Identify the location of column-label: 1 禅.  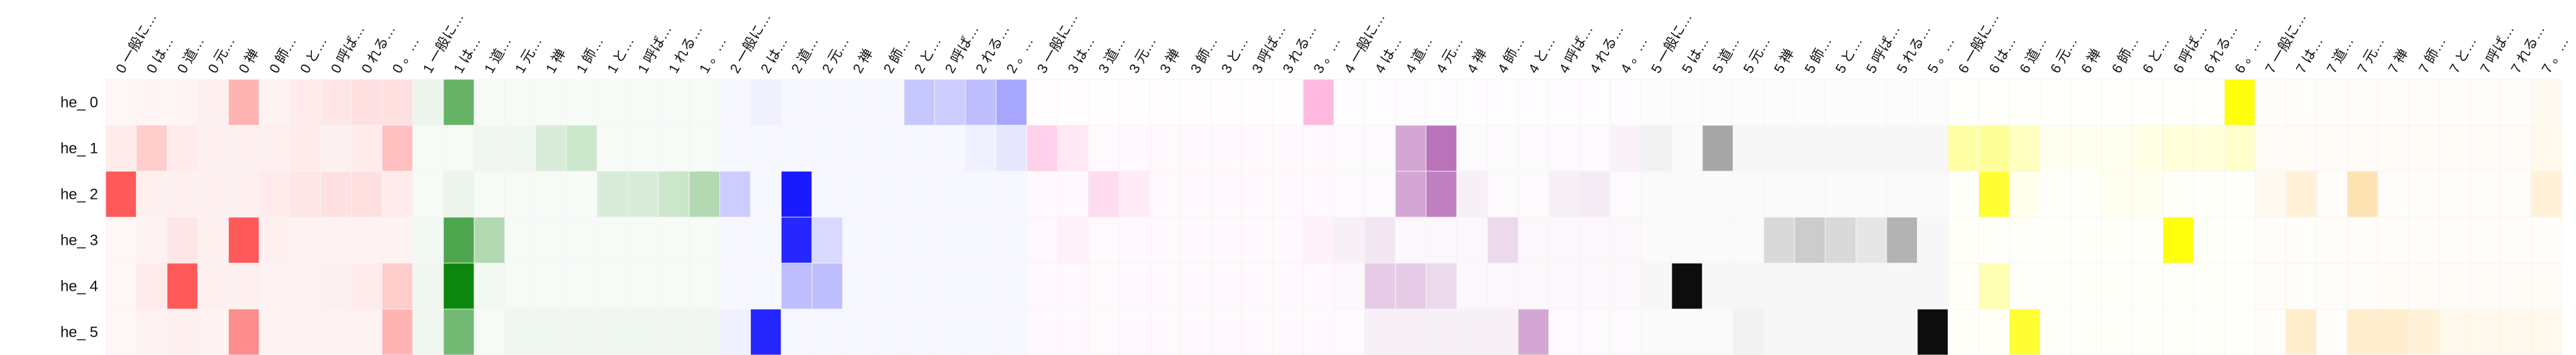
(556, 61).